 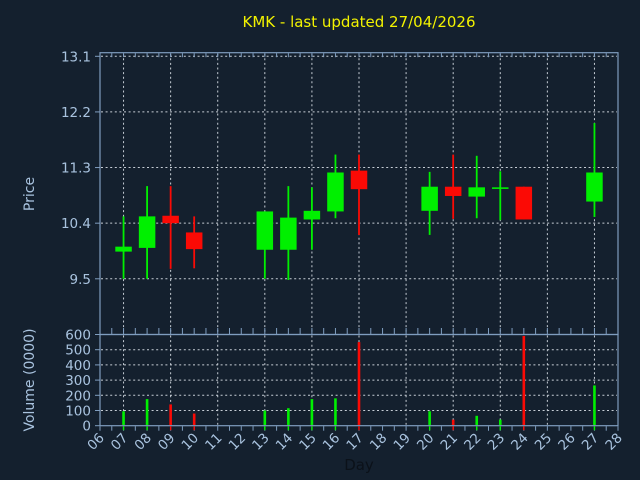 What do you see at coordinates (76, 224) in the screenshot?
I see `price-tick-label: 10.4` at bounding box center [76, 224].